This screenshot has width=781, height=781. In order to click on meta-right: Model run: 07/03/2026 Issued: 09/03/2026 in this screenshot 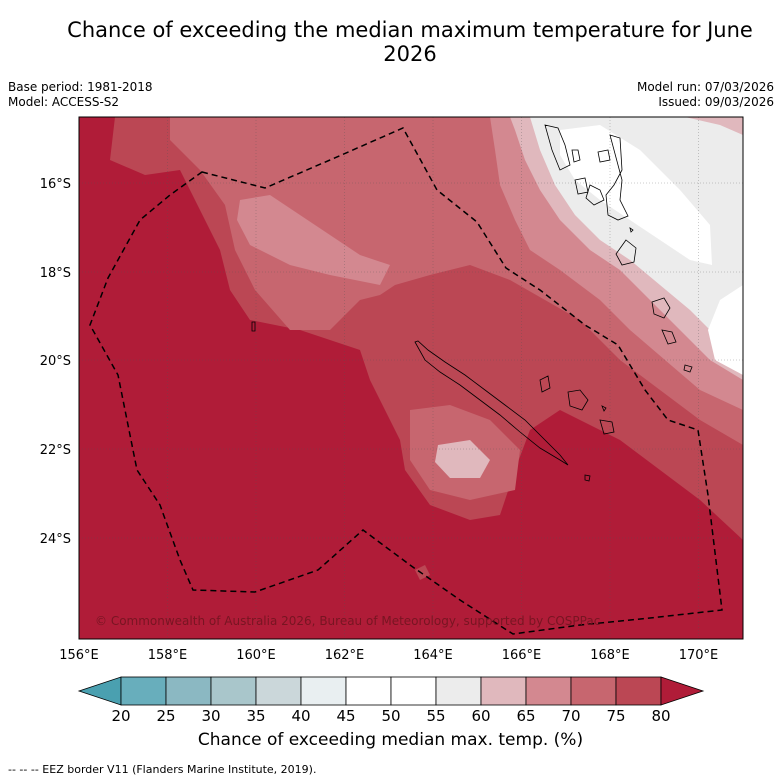, I will do `click(705, 95)`.